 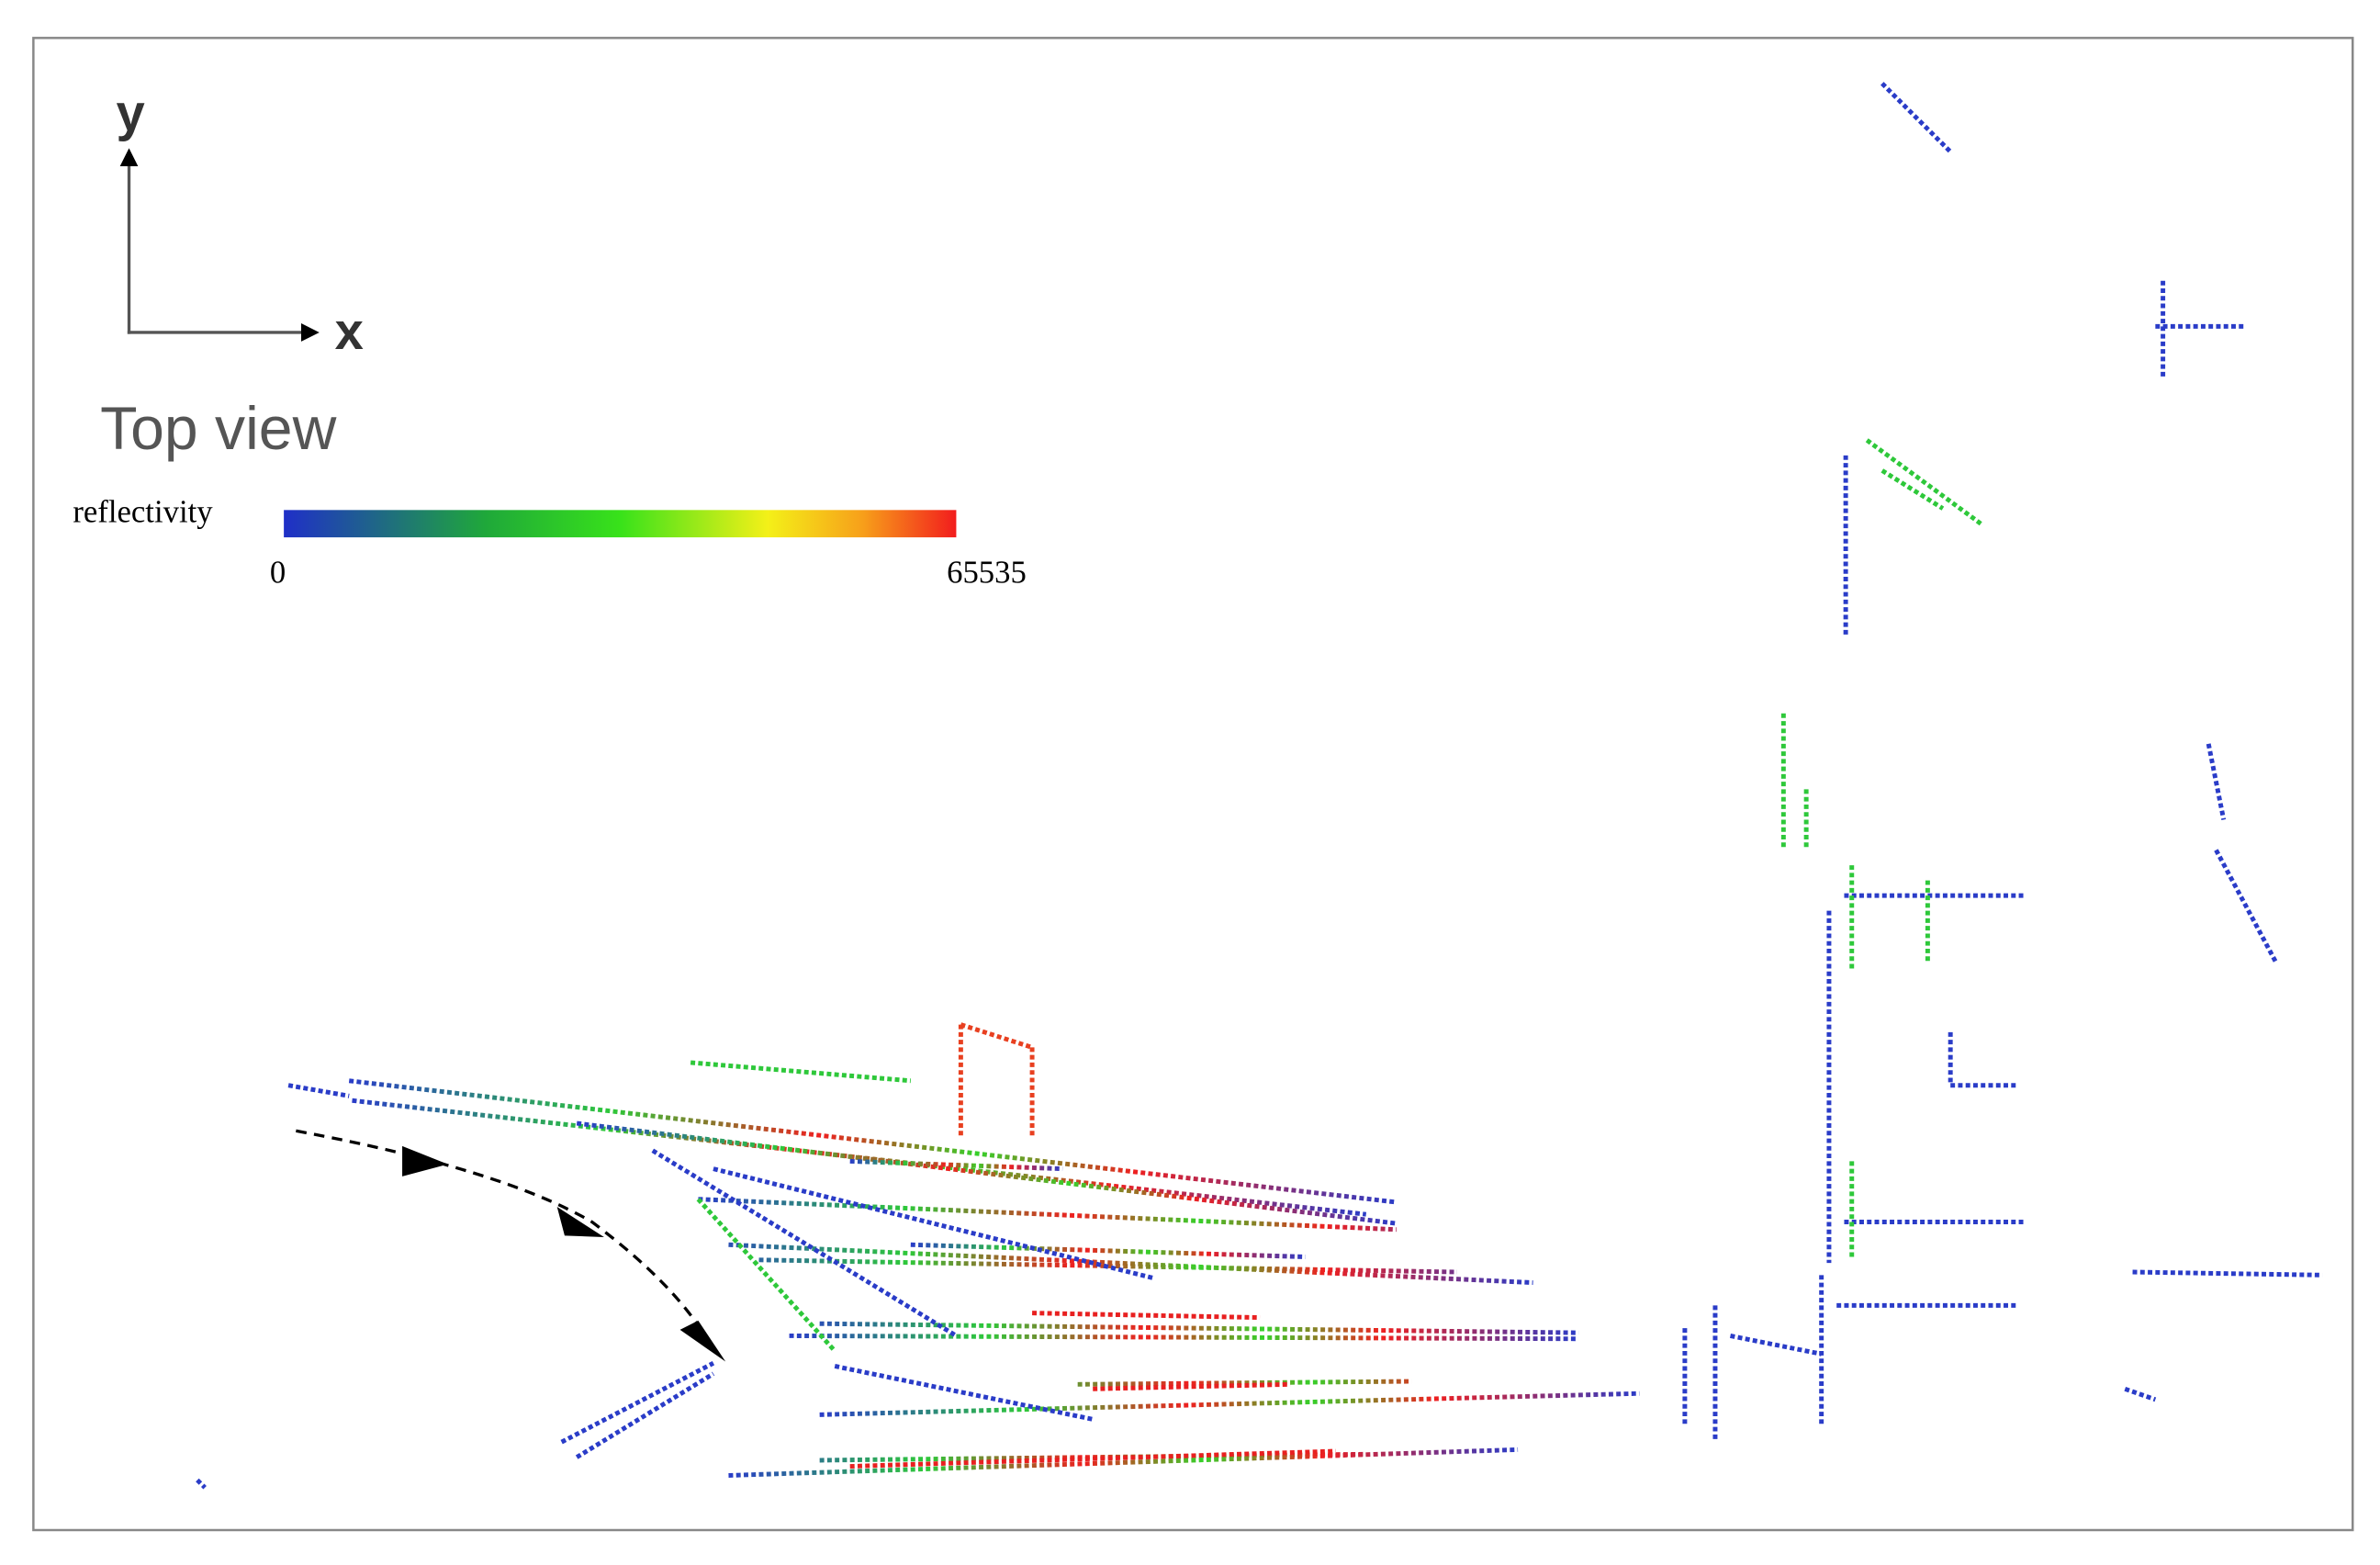 I want to click on colorbar-label: reflectivity, so click(x=143, y=512).